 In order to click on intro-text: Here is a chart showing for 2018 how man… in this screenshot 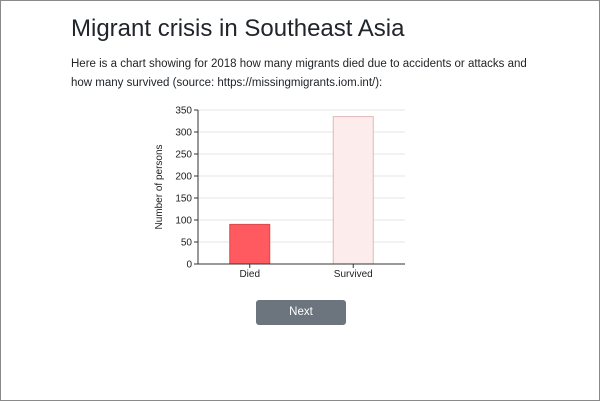, I will do `click(299, 73)`.